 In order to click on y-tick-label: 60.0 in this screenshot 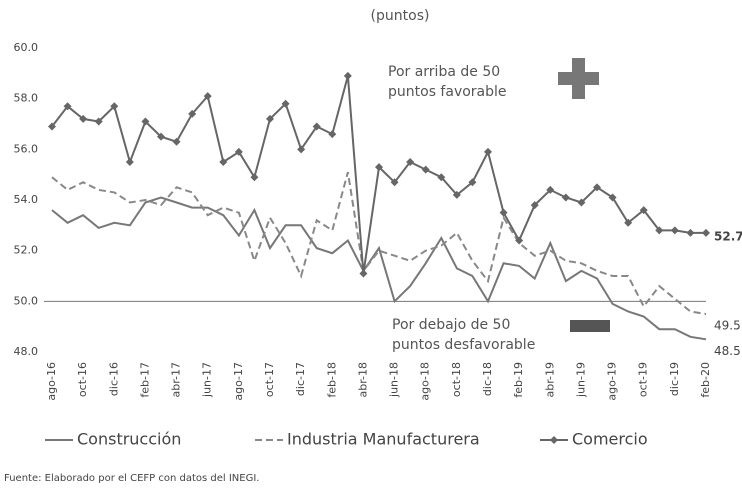, I will do `click(26, 47)`.